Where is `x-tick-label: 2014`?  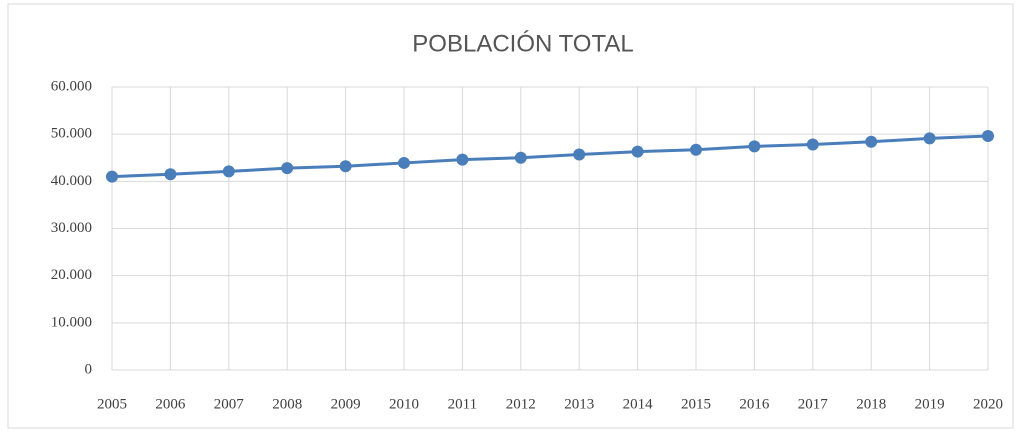
x-tick-label: 2014 is located at coordinates (638, 404).